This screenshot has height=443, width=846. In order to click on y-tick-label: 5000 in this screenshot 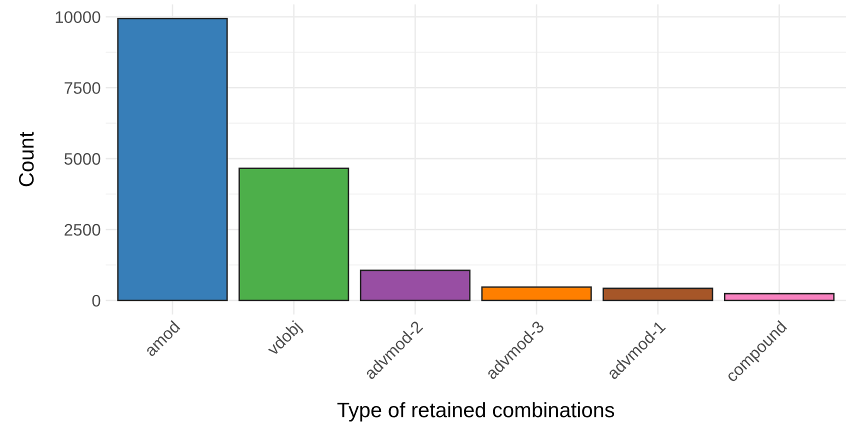, I will do `click(82, 159)`.